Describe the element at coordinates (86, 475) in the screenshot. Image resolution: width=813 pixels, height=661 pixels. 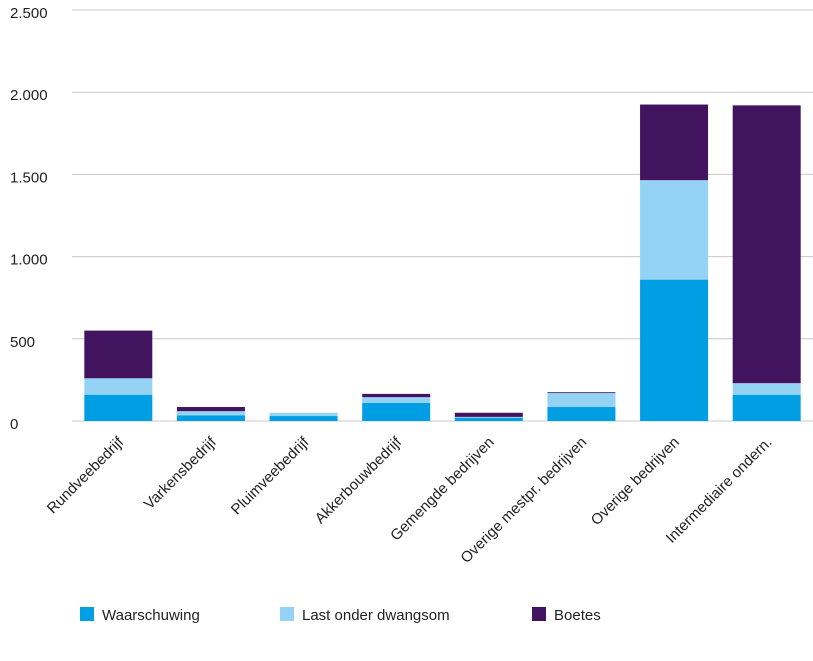
I see `x-tick-label: Rundveebedrijf` at that location.